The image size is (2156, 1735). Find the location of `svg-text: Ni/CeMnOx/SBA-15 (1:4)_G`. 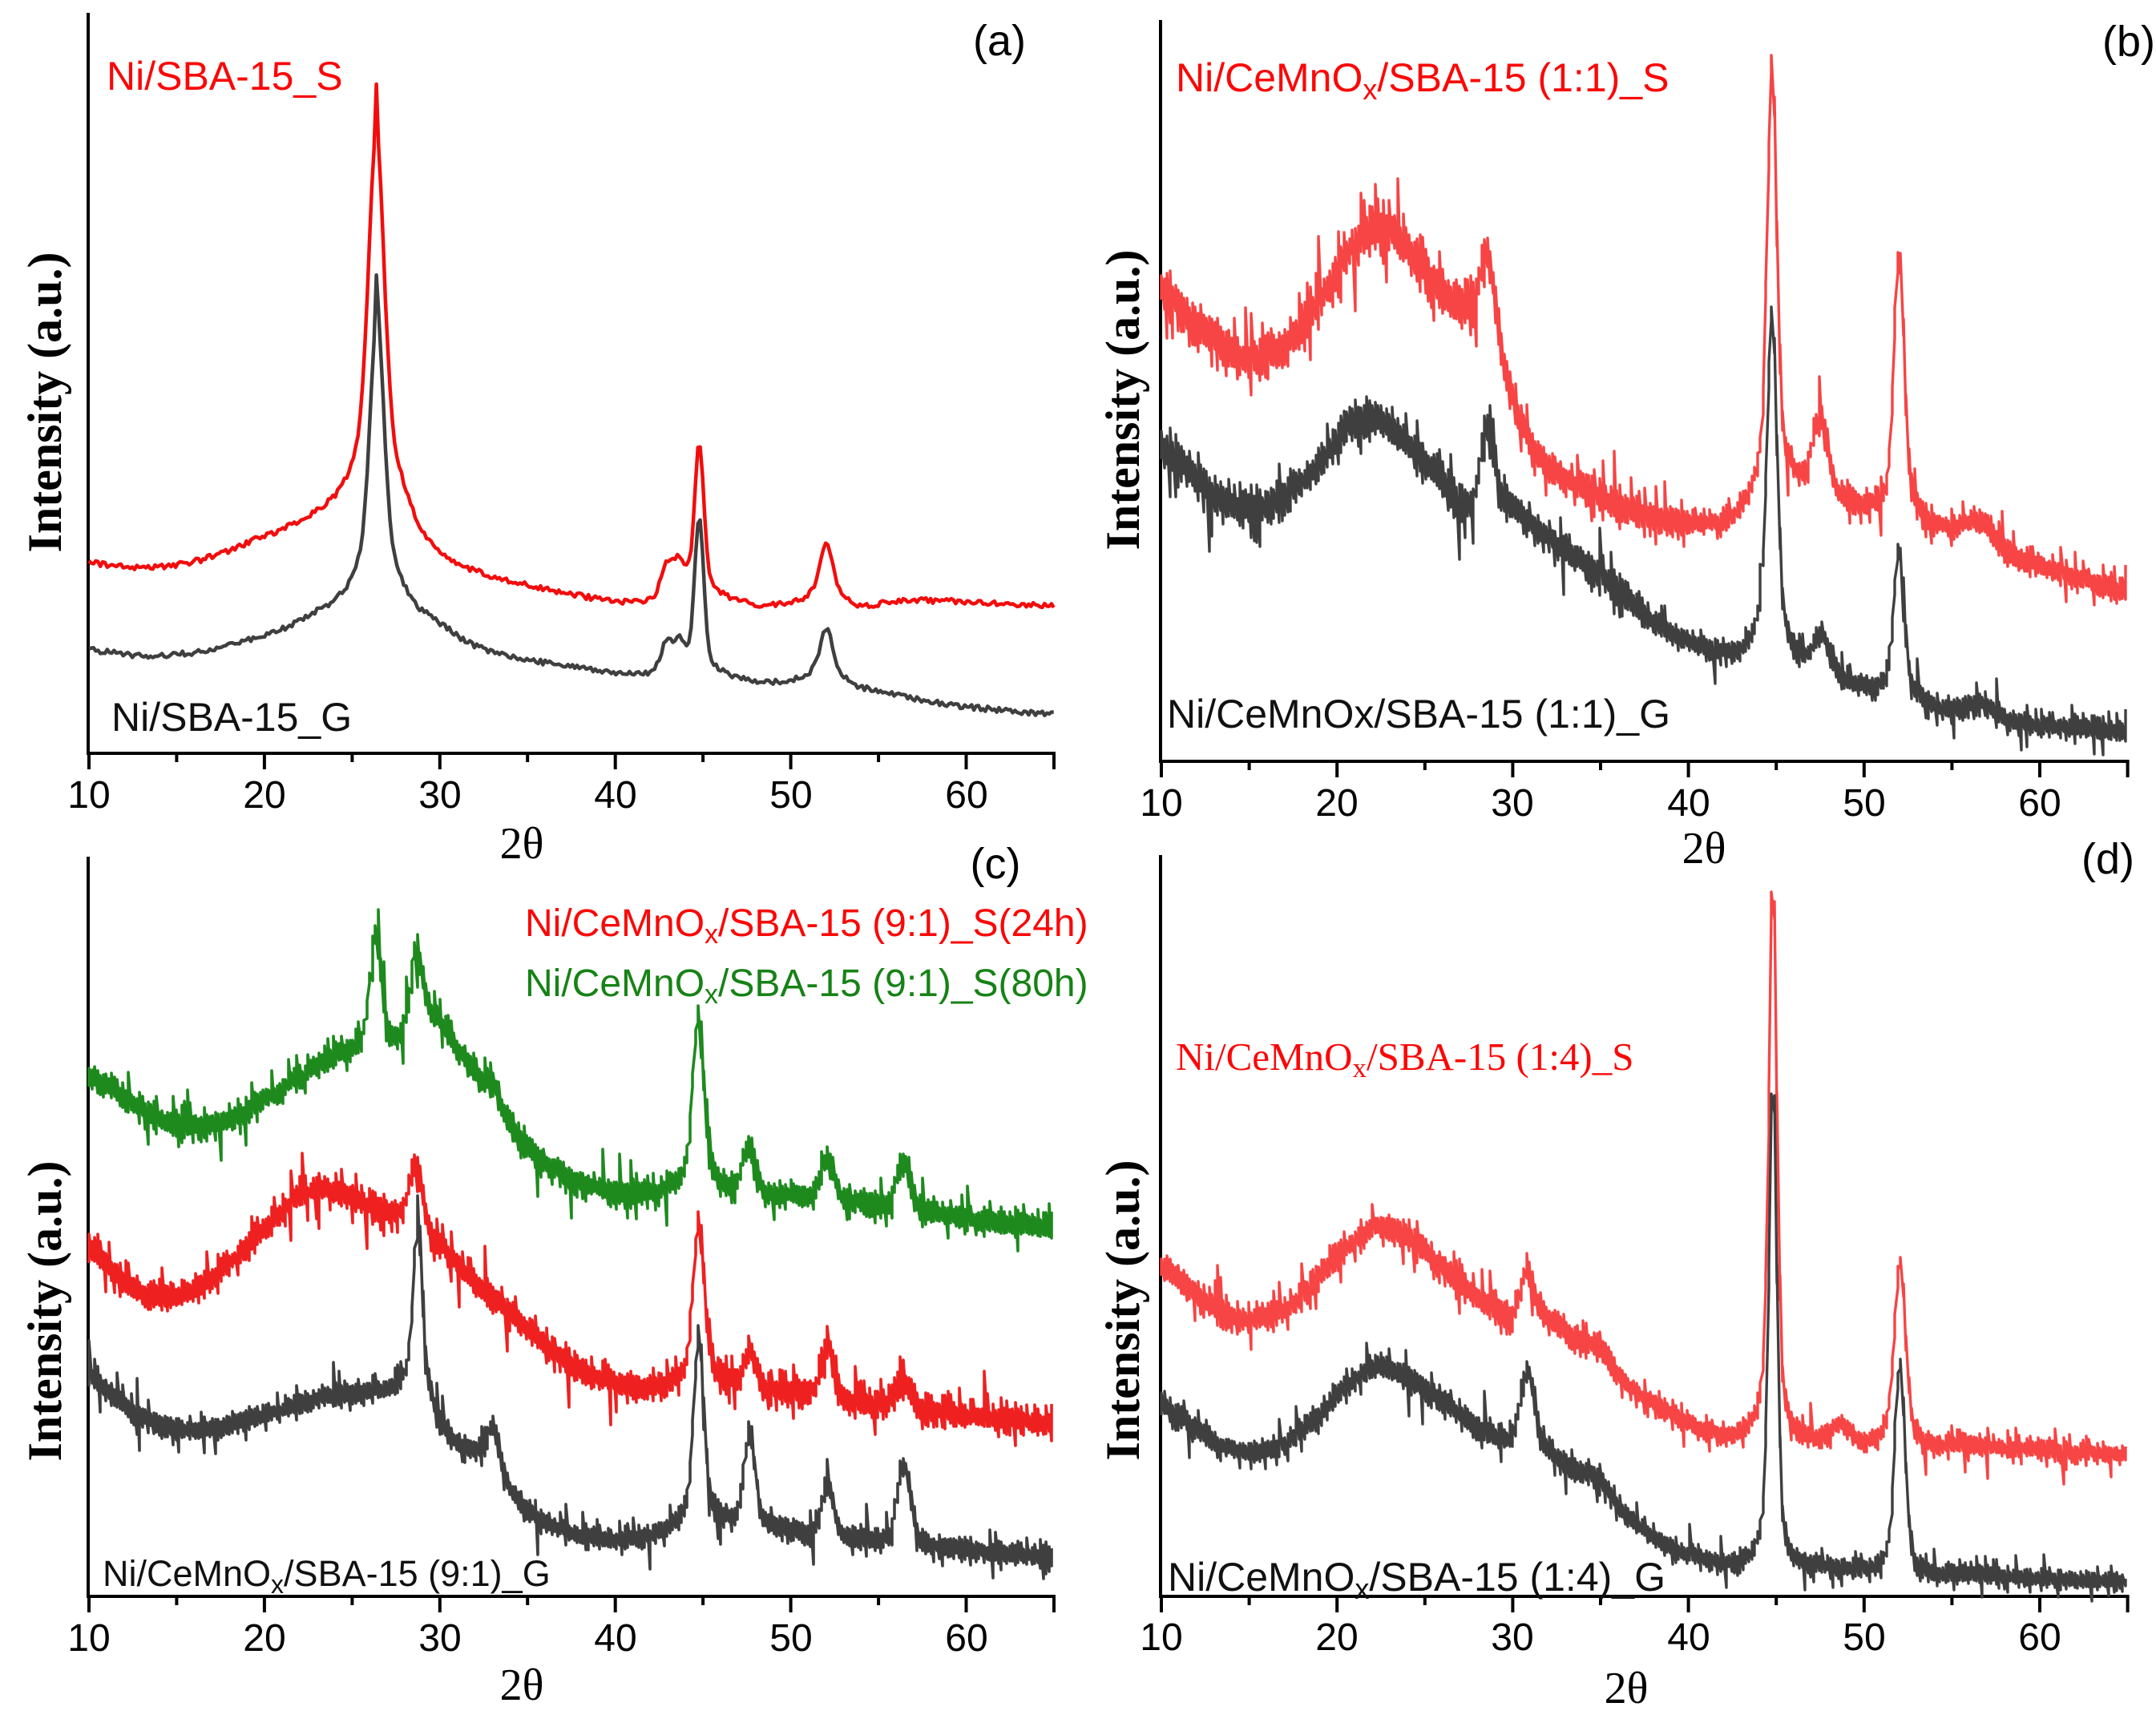

svg-text: Ni/CeMnOx/SBA-15 (1:4)_G is located at coordinates (1416, 1580).